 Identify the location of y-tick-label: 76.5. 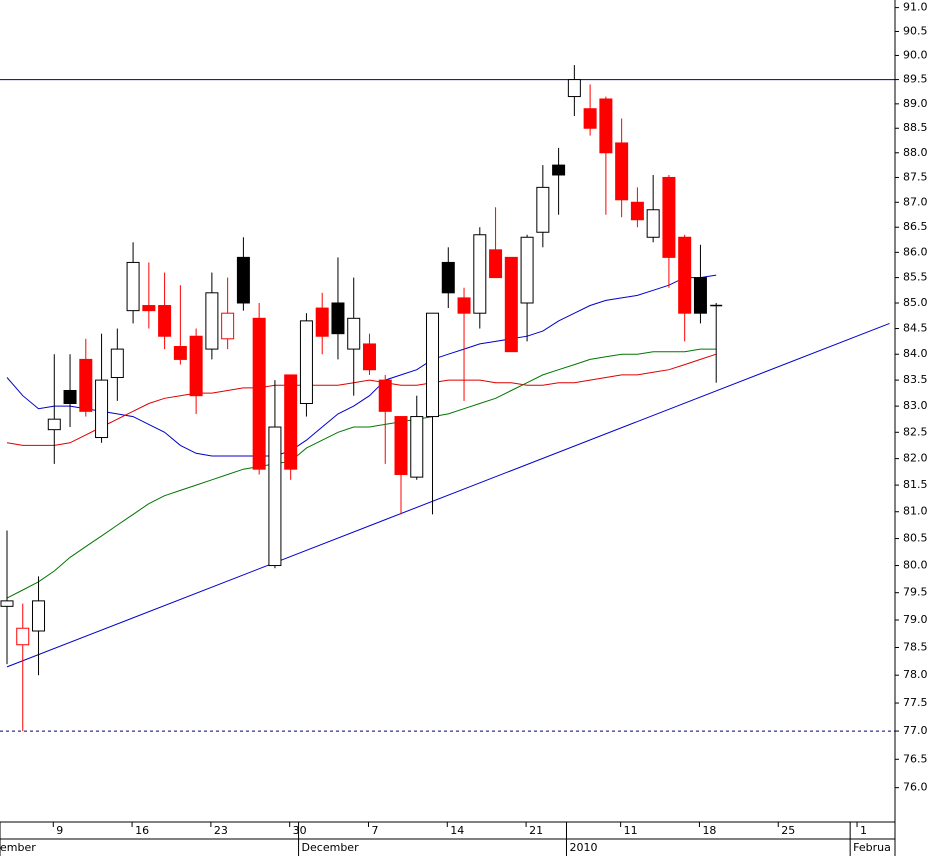
(915, 758).